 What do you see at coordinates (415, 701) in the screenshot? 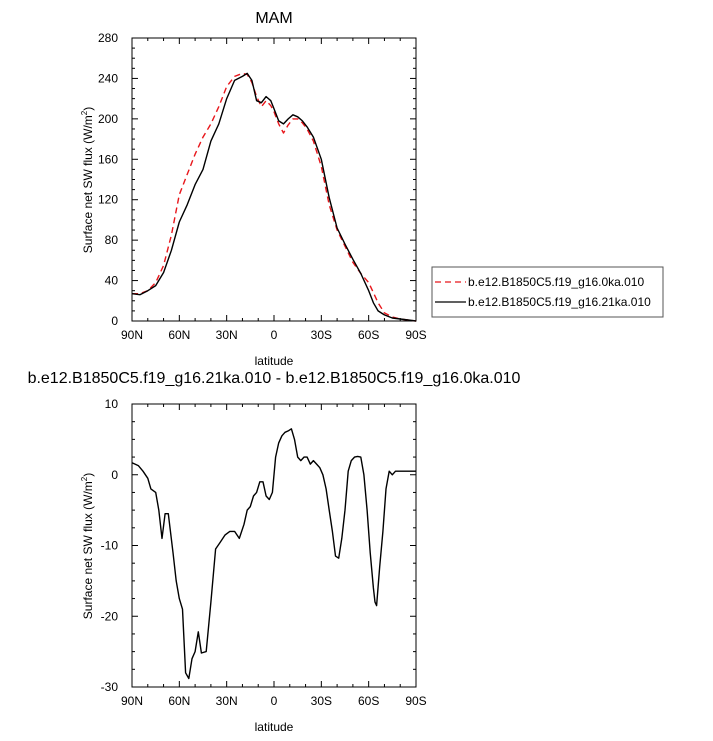
I see `bottom-x-tick-label: 90S` at bounding box center [415, 701].